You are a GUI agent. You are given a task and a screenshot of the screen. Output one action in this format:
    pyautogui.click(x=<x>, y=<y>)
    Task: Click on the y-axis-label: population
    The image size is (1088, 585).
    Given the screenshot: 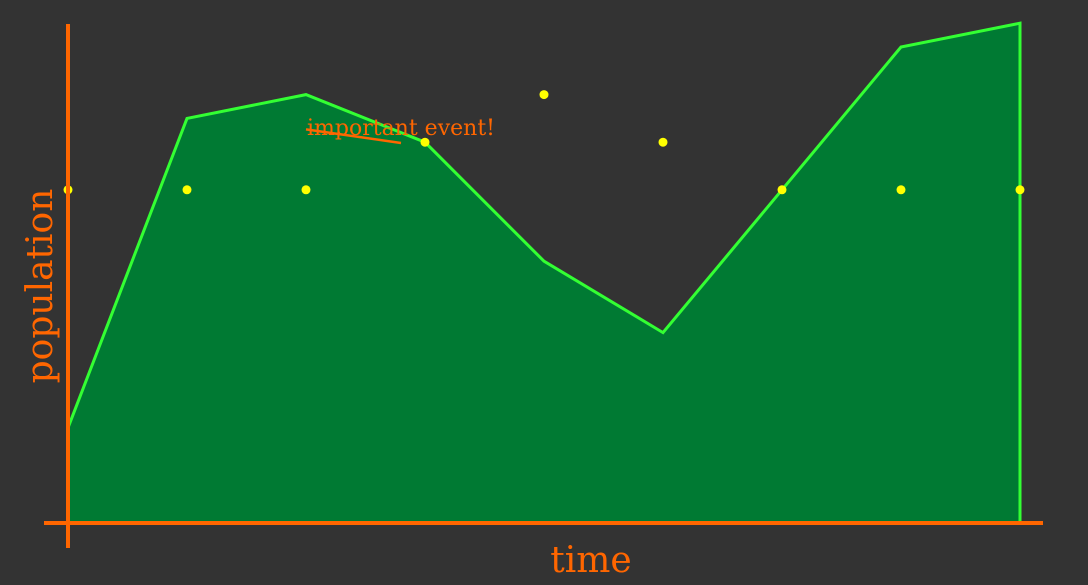 What is the action you would take?
    pyautogui.click(x=40, y=286)
    